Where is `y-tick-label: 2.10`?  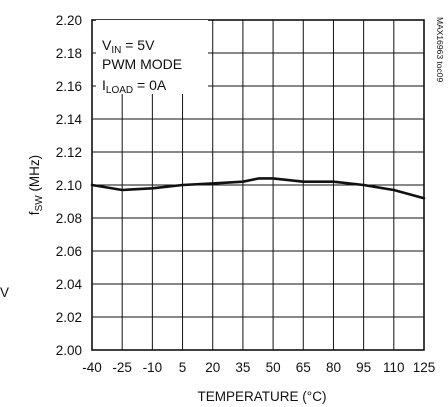
y-tick-label: 2.10 is located at coordinates (69, 185).